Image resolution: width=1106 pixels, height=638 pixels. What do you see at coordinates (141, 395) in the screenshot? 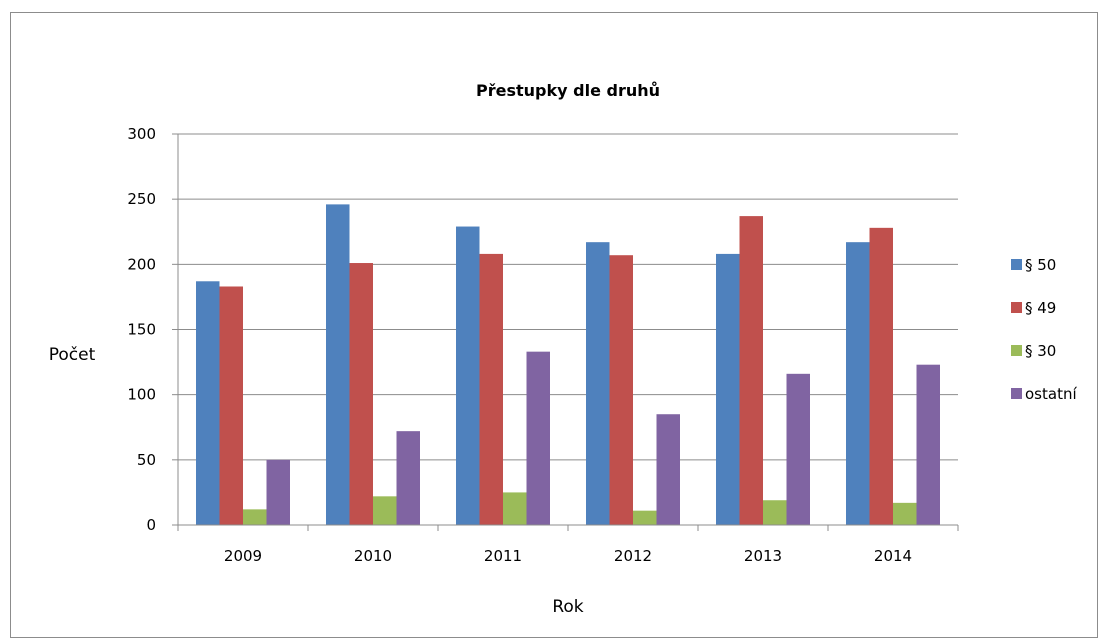
I see `y-tick-label: 100` at bounding box center [141, 395].